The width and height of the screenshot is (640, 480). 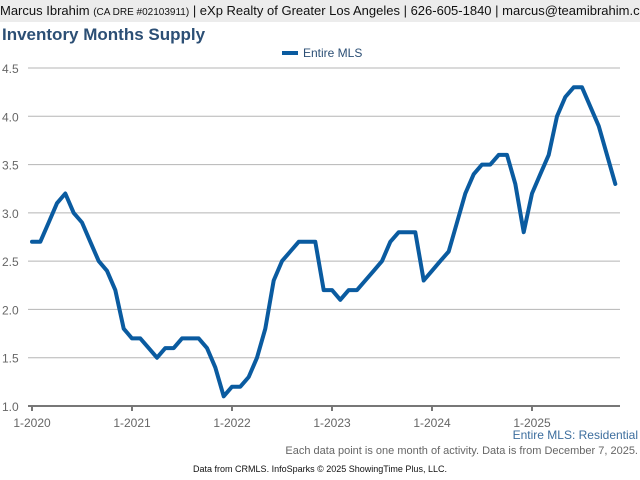 What do you see at coordinates (10, 262) in the screenshot?
I see `y-tick-label: 2.5` at bounding box center [10, 262].